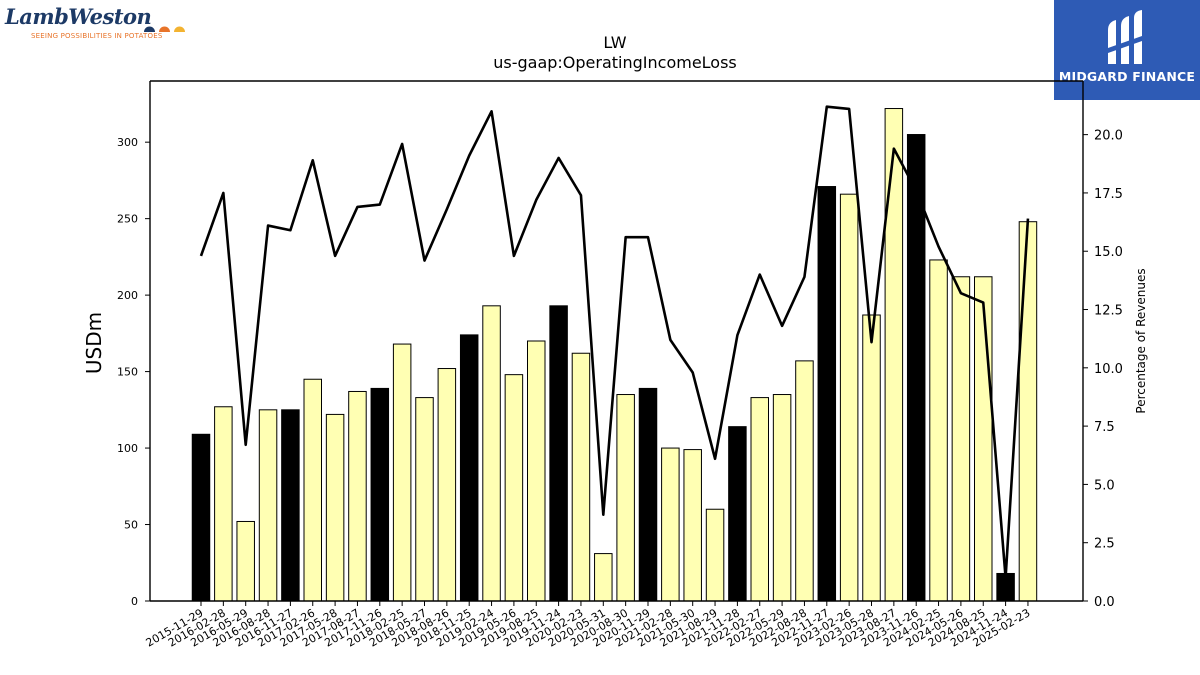  I want to click on y2-tick-label: 10.0, so click(1108, 369).